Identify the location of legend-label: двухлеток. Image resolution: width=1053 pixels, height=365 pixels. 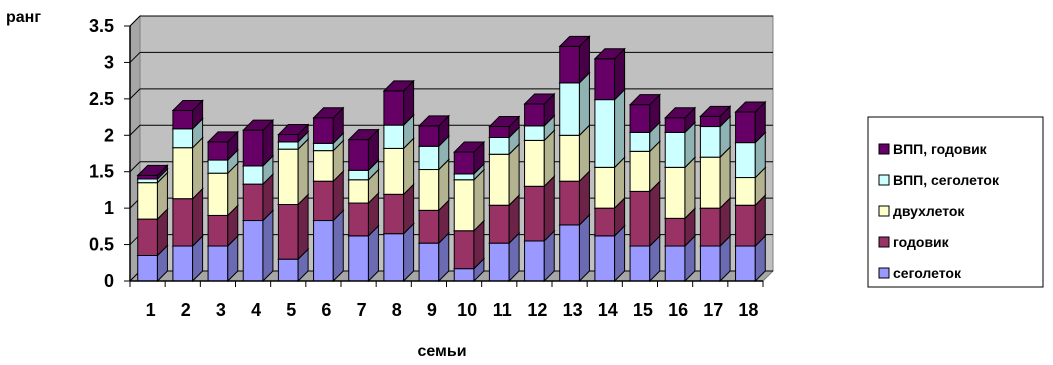
(929, 211).